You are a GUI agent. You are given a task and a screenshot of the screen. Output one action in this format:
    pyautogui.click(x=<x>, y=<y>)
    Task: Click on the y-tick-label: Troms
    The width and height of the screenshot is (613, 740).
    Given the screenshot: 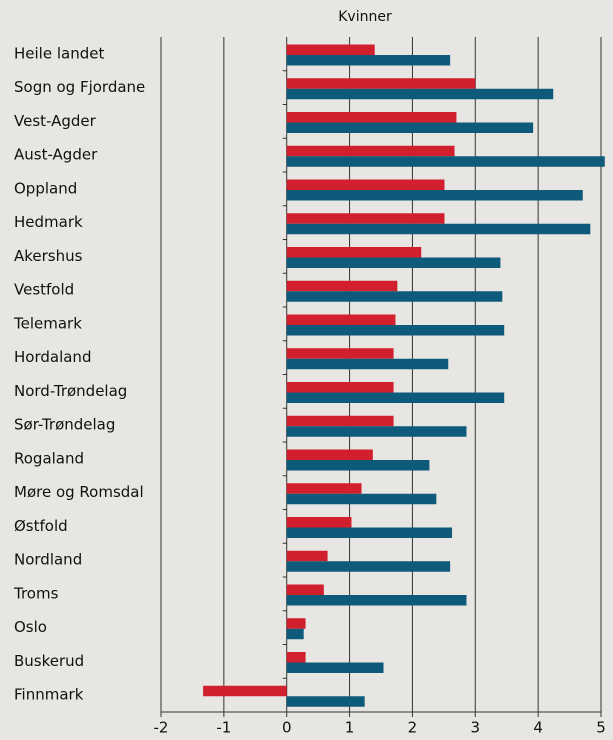 What is the action you would take?
    pyautogui.click(x=36, y=593)
    